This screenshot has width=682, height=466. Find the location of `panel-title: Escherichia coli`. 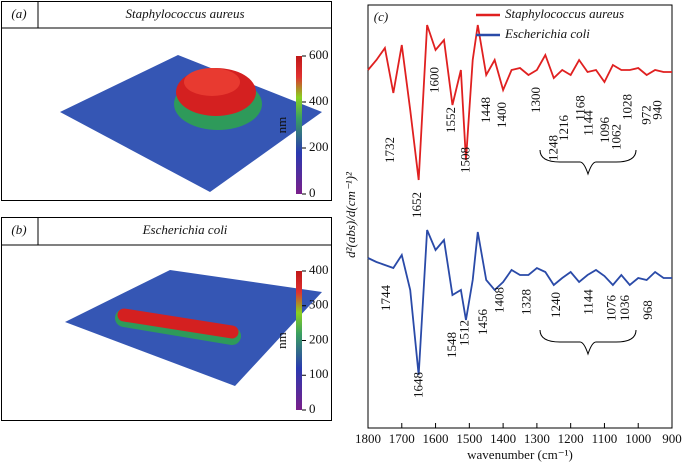

panel-title: Escherichia coli is located at coordinates (185, 229).